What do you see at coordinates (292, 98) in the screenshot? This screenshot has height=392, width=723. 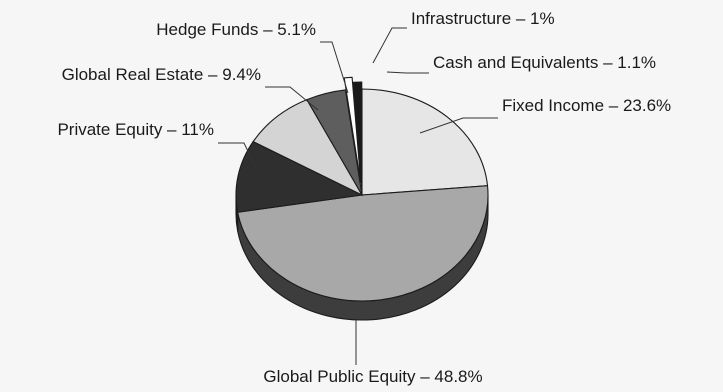 I see `leader-line-global-real-estate` at bounding box center [292, 98].